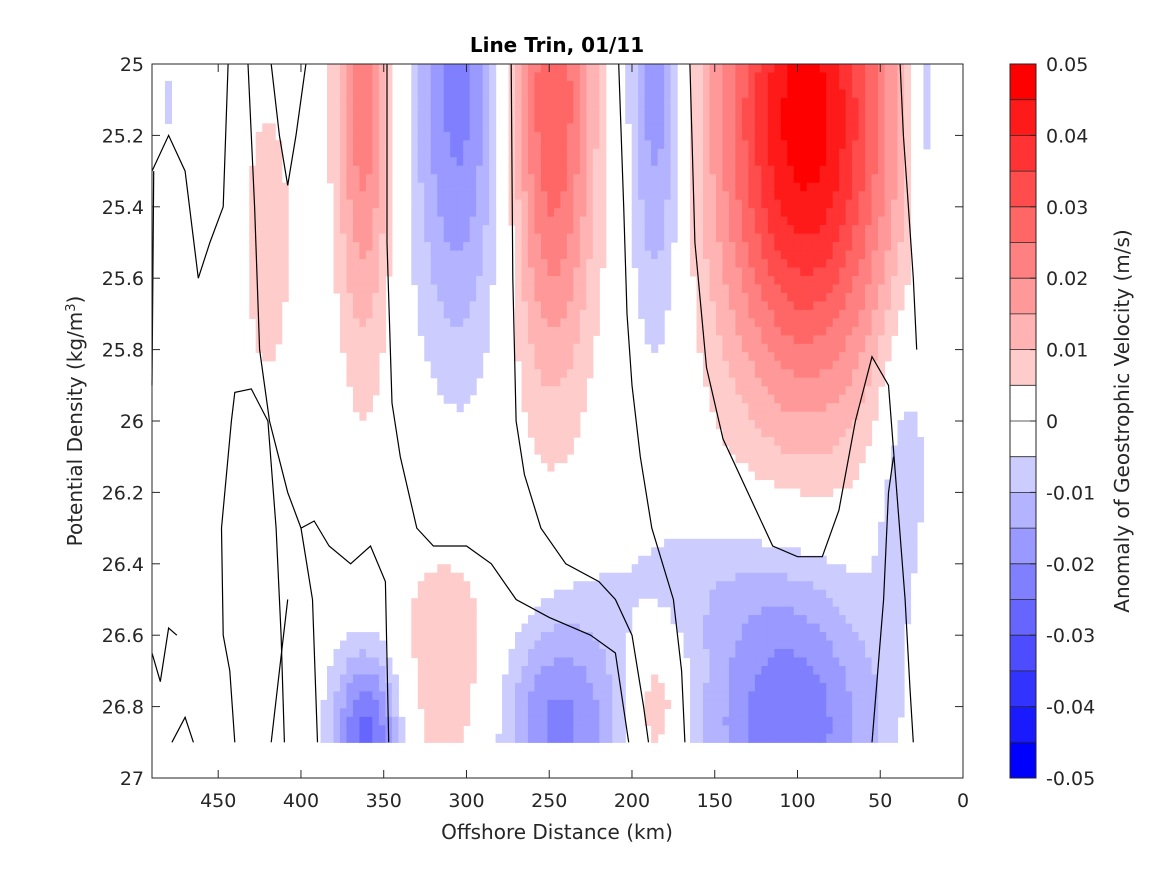  I want to click on zero-contour-line, so click(182, 729).